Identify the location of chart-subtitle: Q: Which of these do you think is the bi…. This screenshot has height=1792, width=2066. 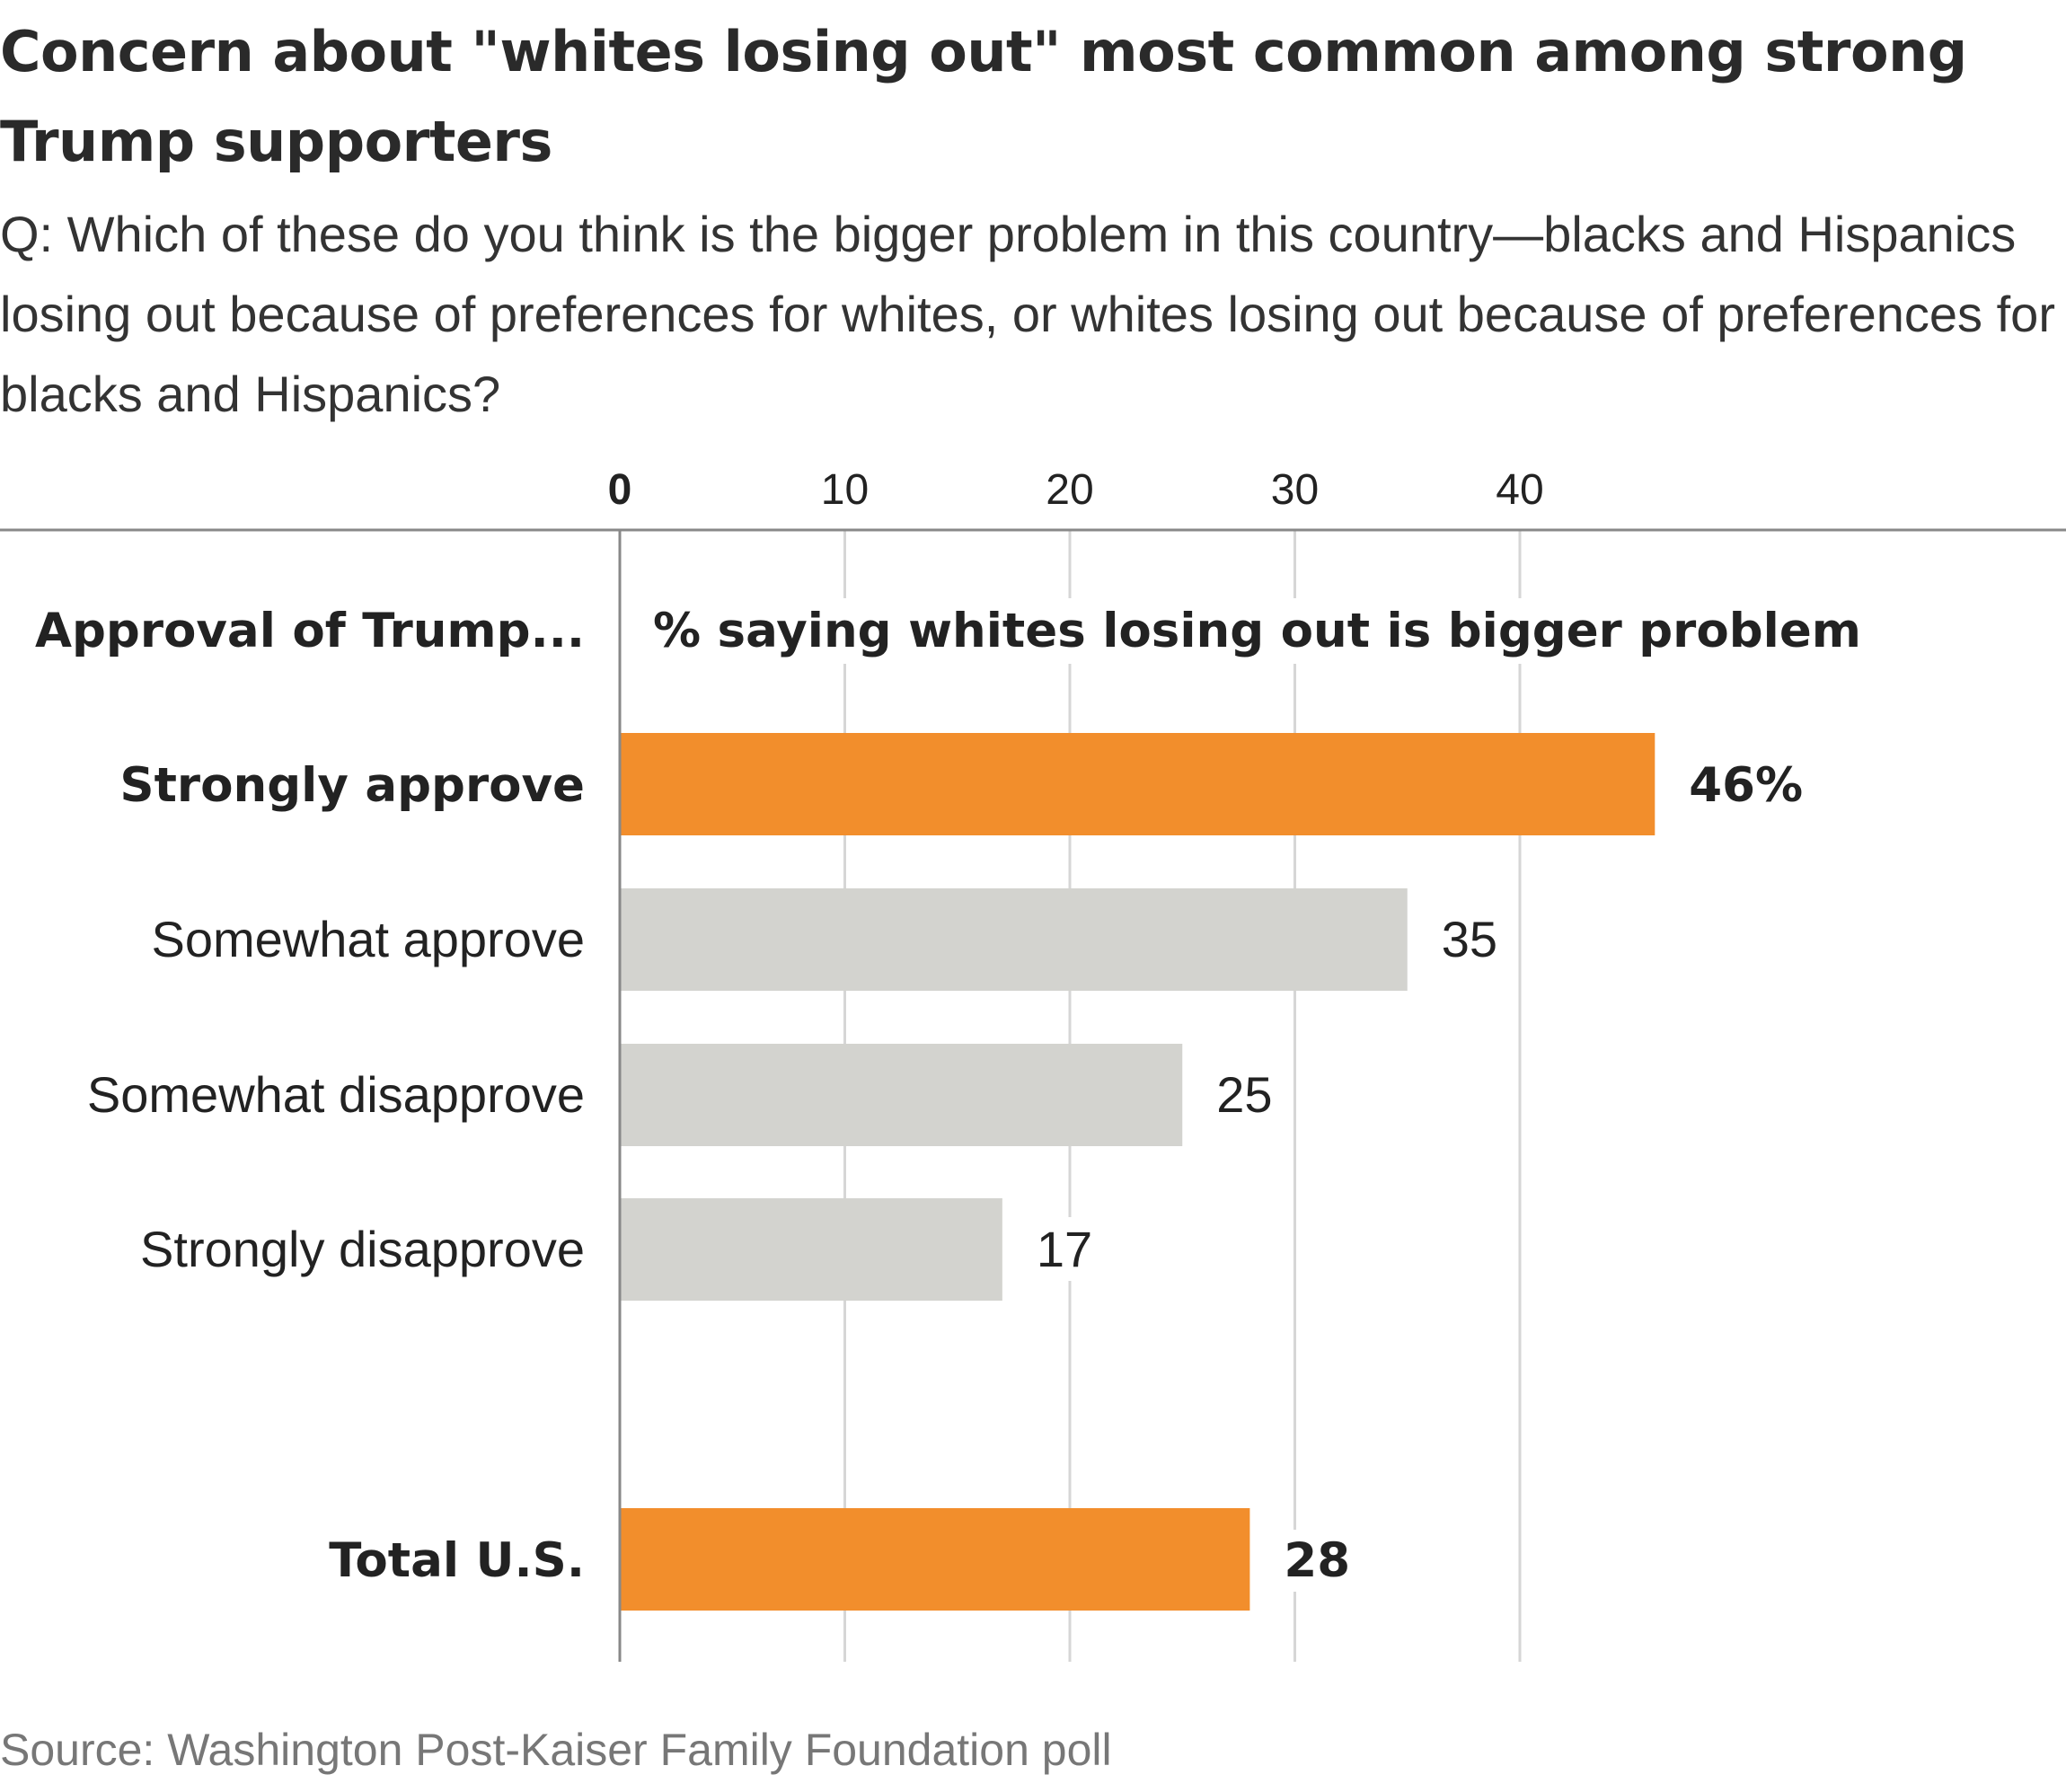
(1028, 314).